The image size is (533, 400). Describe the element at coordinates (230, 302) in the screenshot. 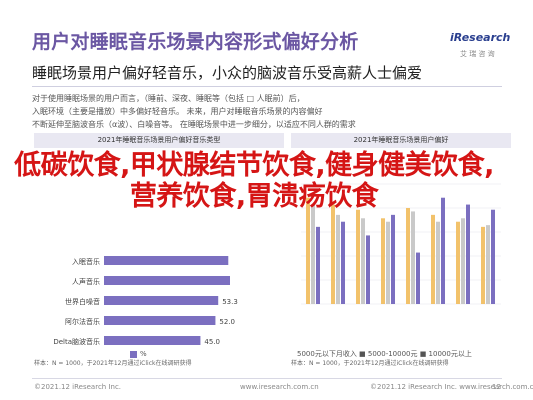

I see `value-label: 53.3` at that location.